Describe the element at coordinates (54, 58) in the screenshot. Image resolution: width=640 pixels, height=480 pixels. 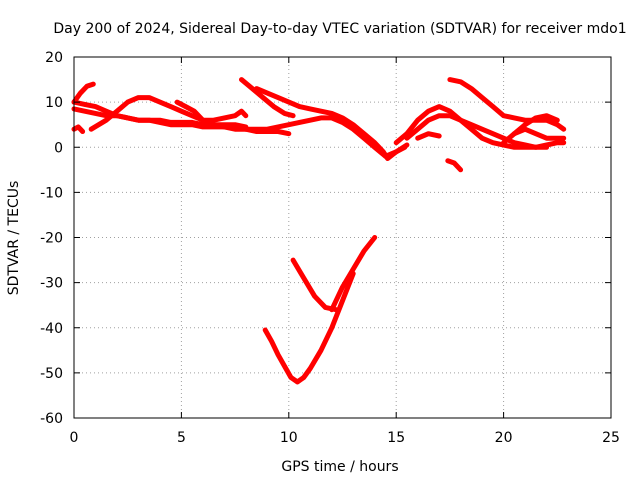
I see `y-tick-label: 20` at that location.